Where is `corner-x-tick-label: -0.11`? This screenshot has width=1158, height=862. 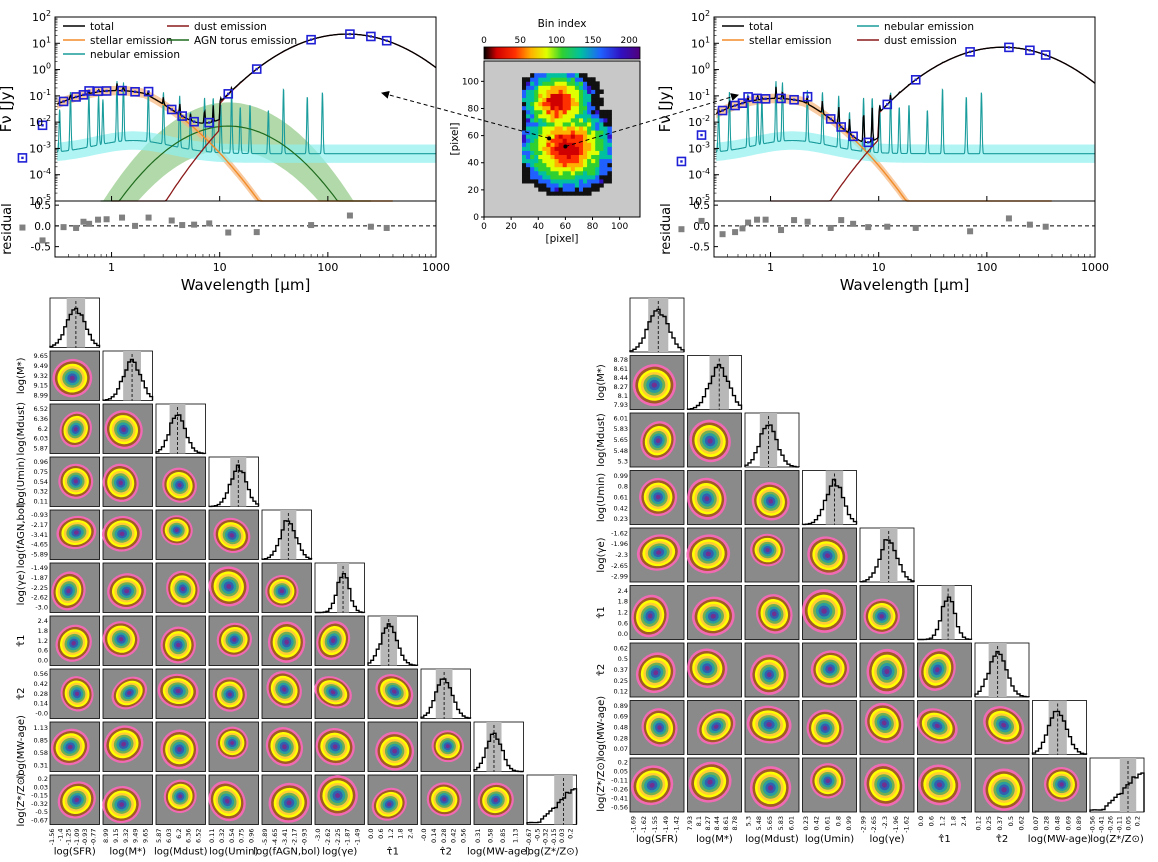
corner-x-tick-label: -0.11 is located at coordinates (1120, 824).